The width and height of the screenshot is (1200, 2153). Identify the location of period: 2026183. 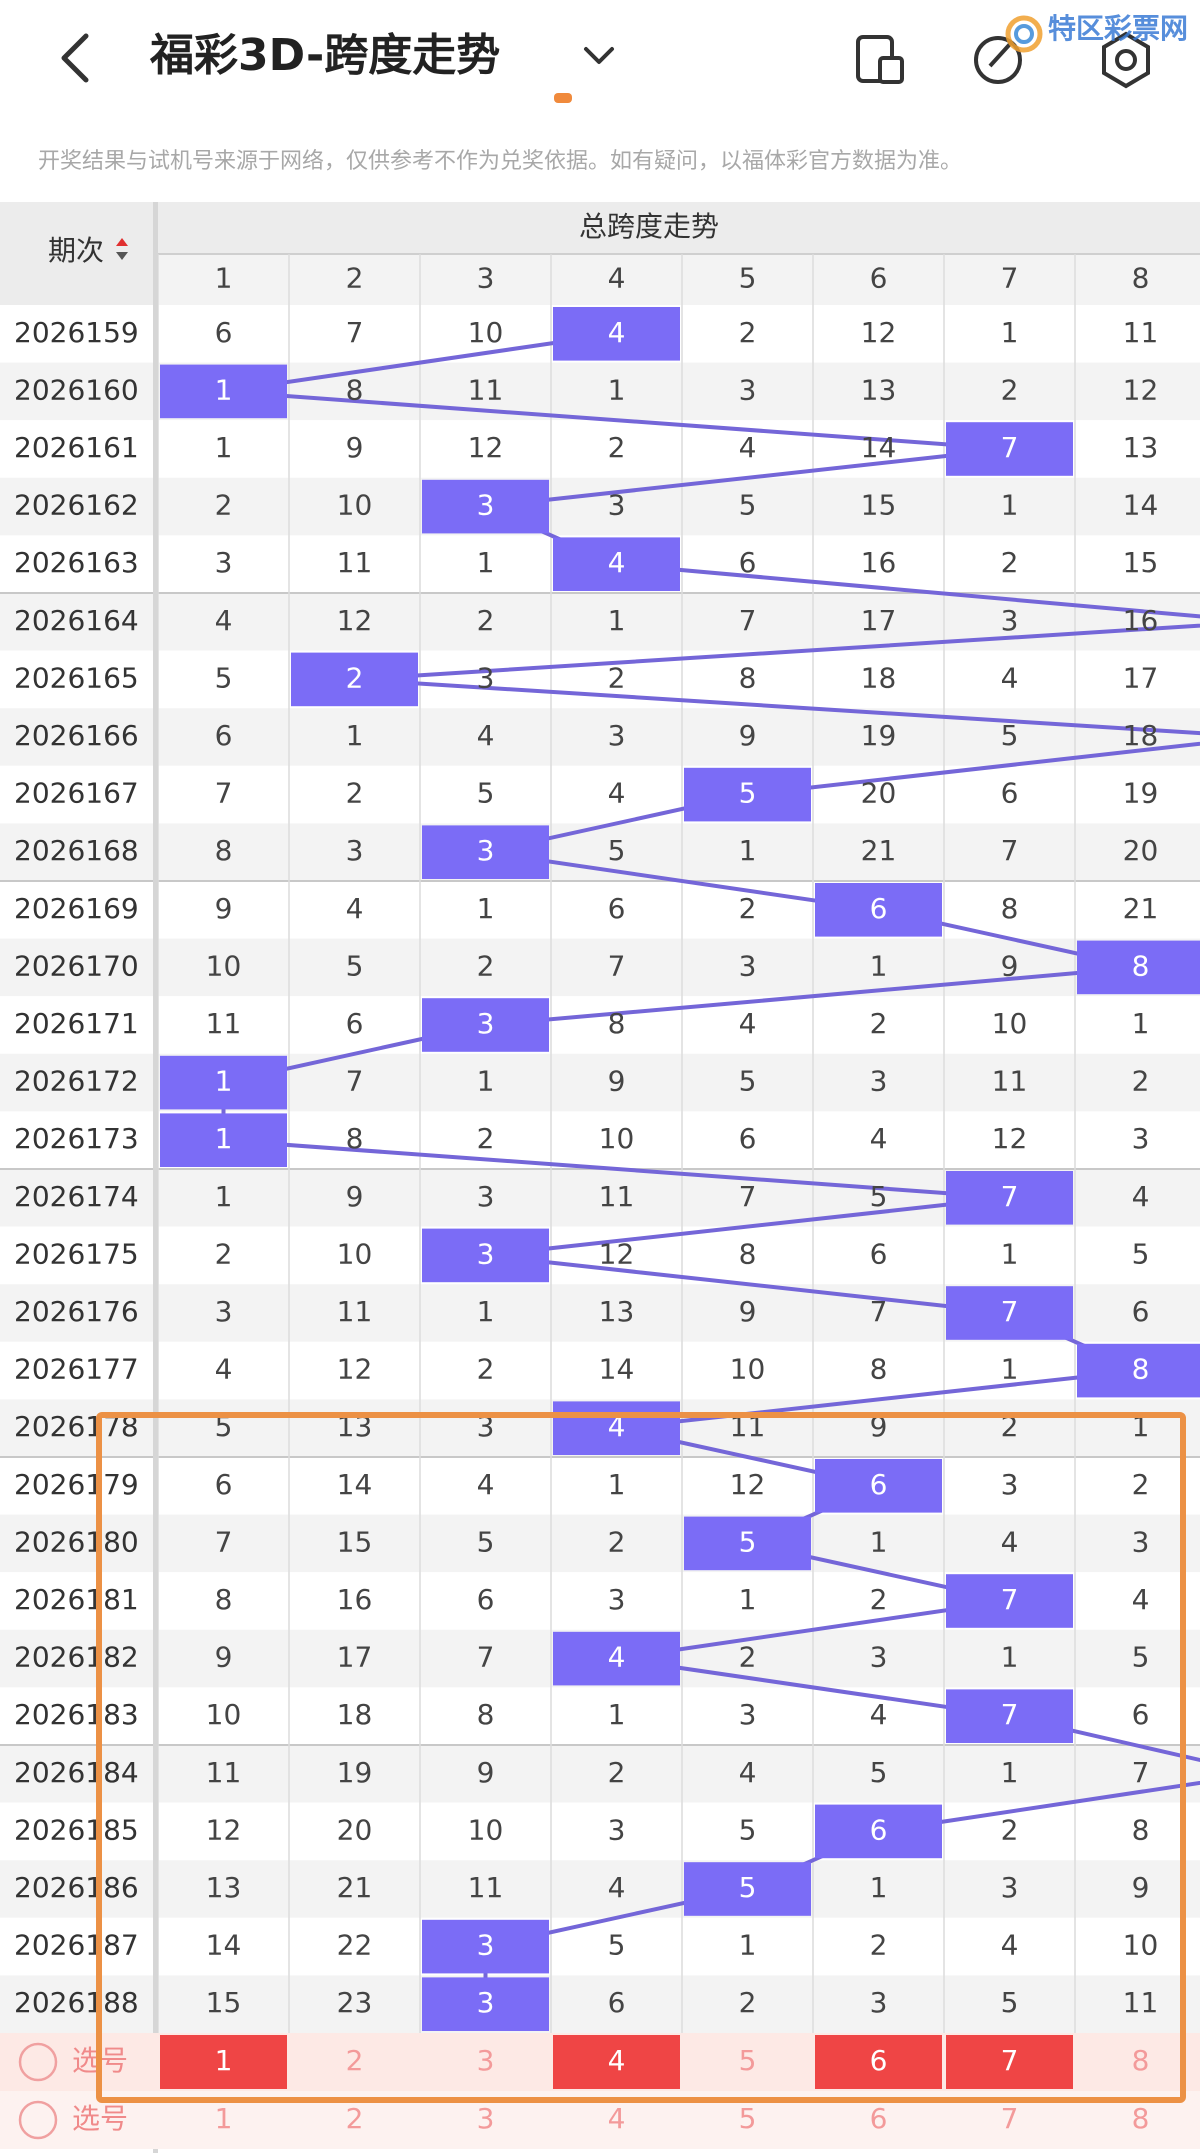
(76, 1714).